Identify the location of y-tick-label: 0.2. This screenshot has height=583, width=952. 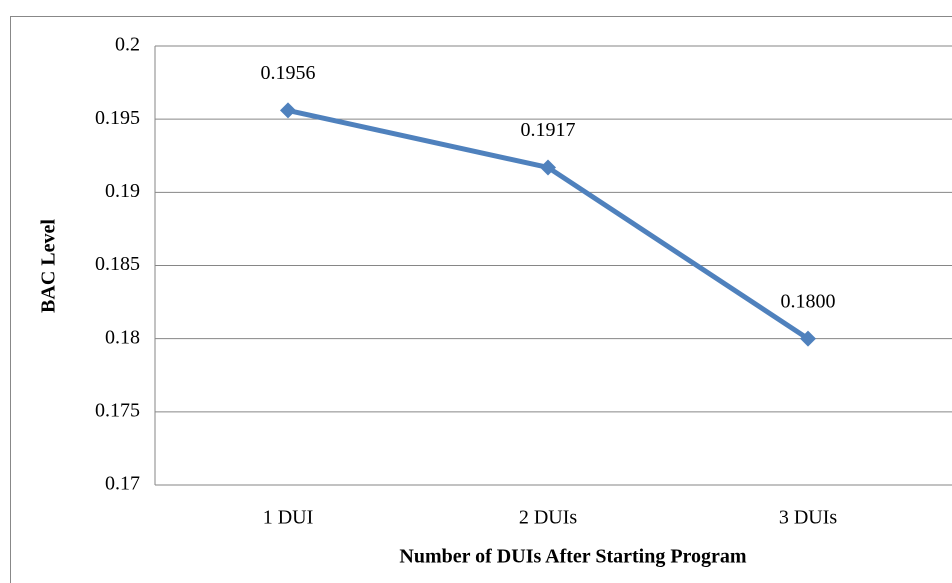
(127, 45).